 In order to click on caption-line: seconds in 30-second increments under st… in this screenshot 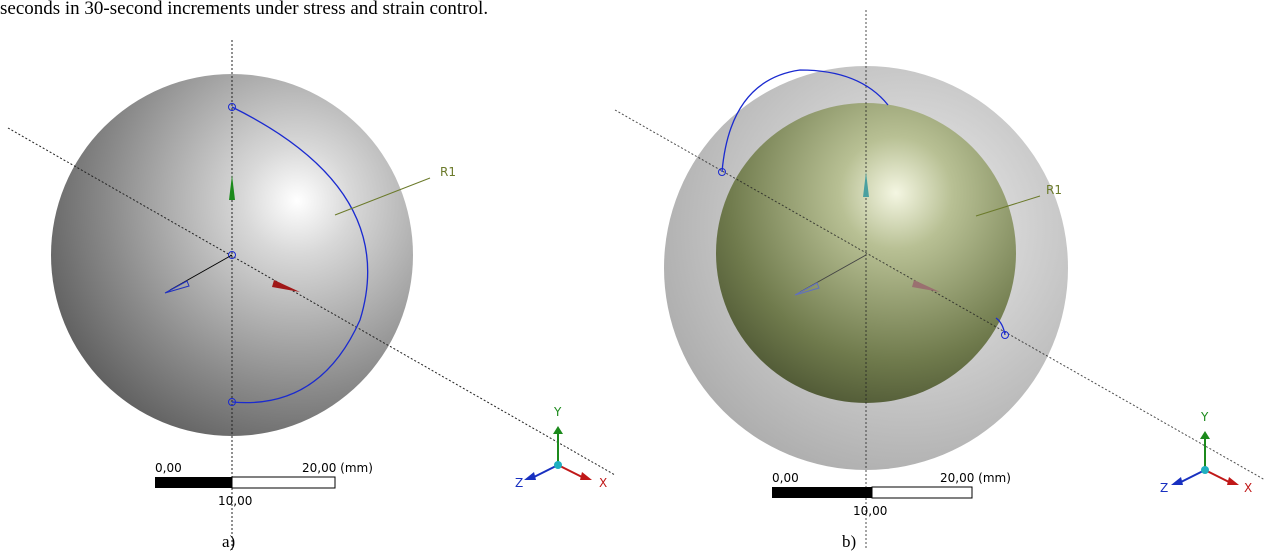, I will do `click(244, 9)`.